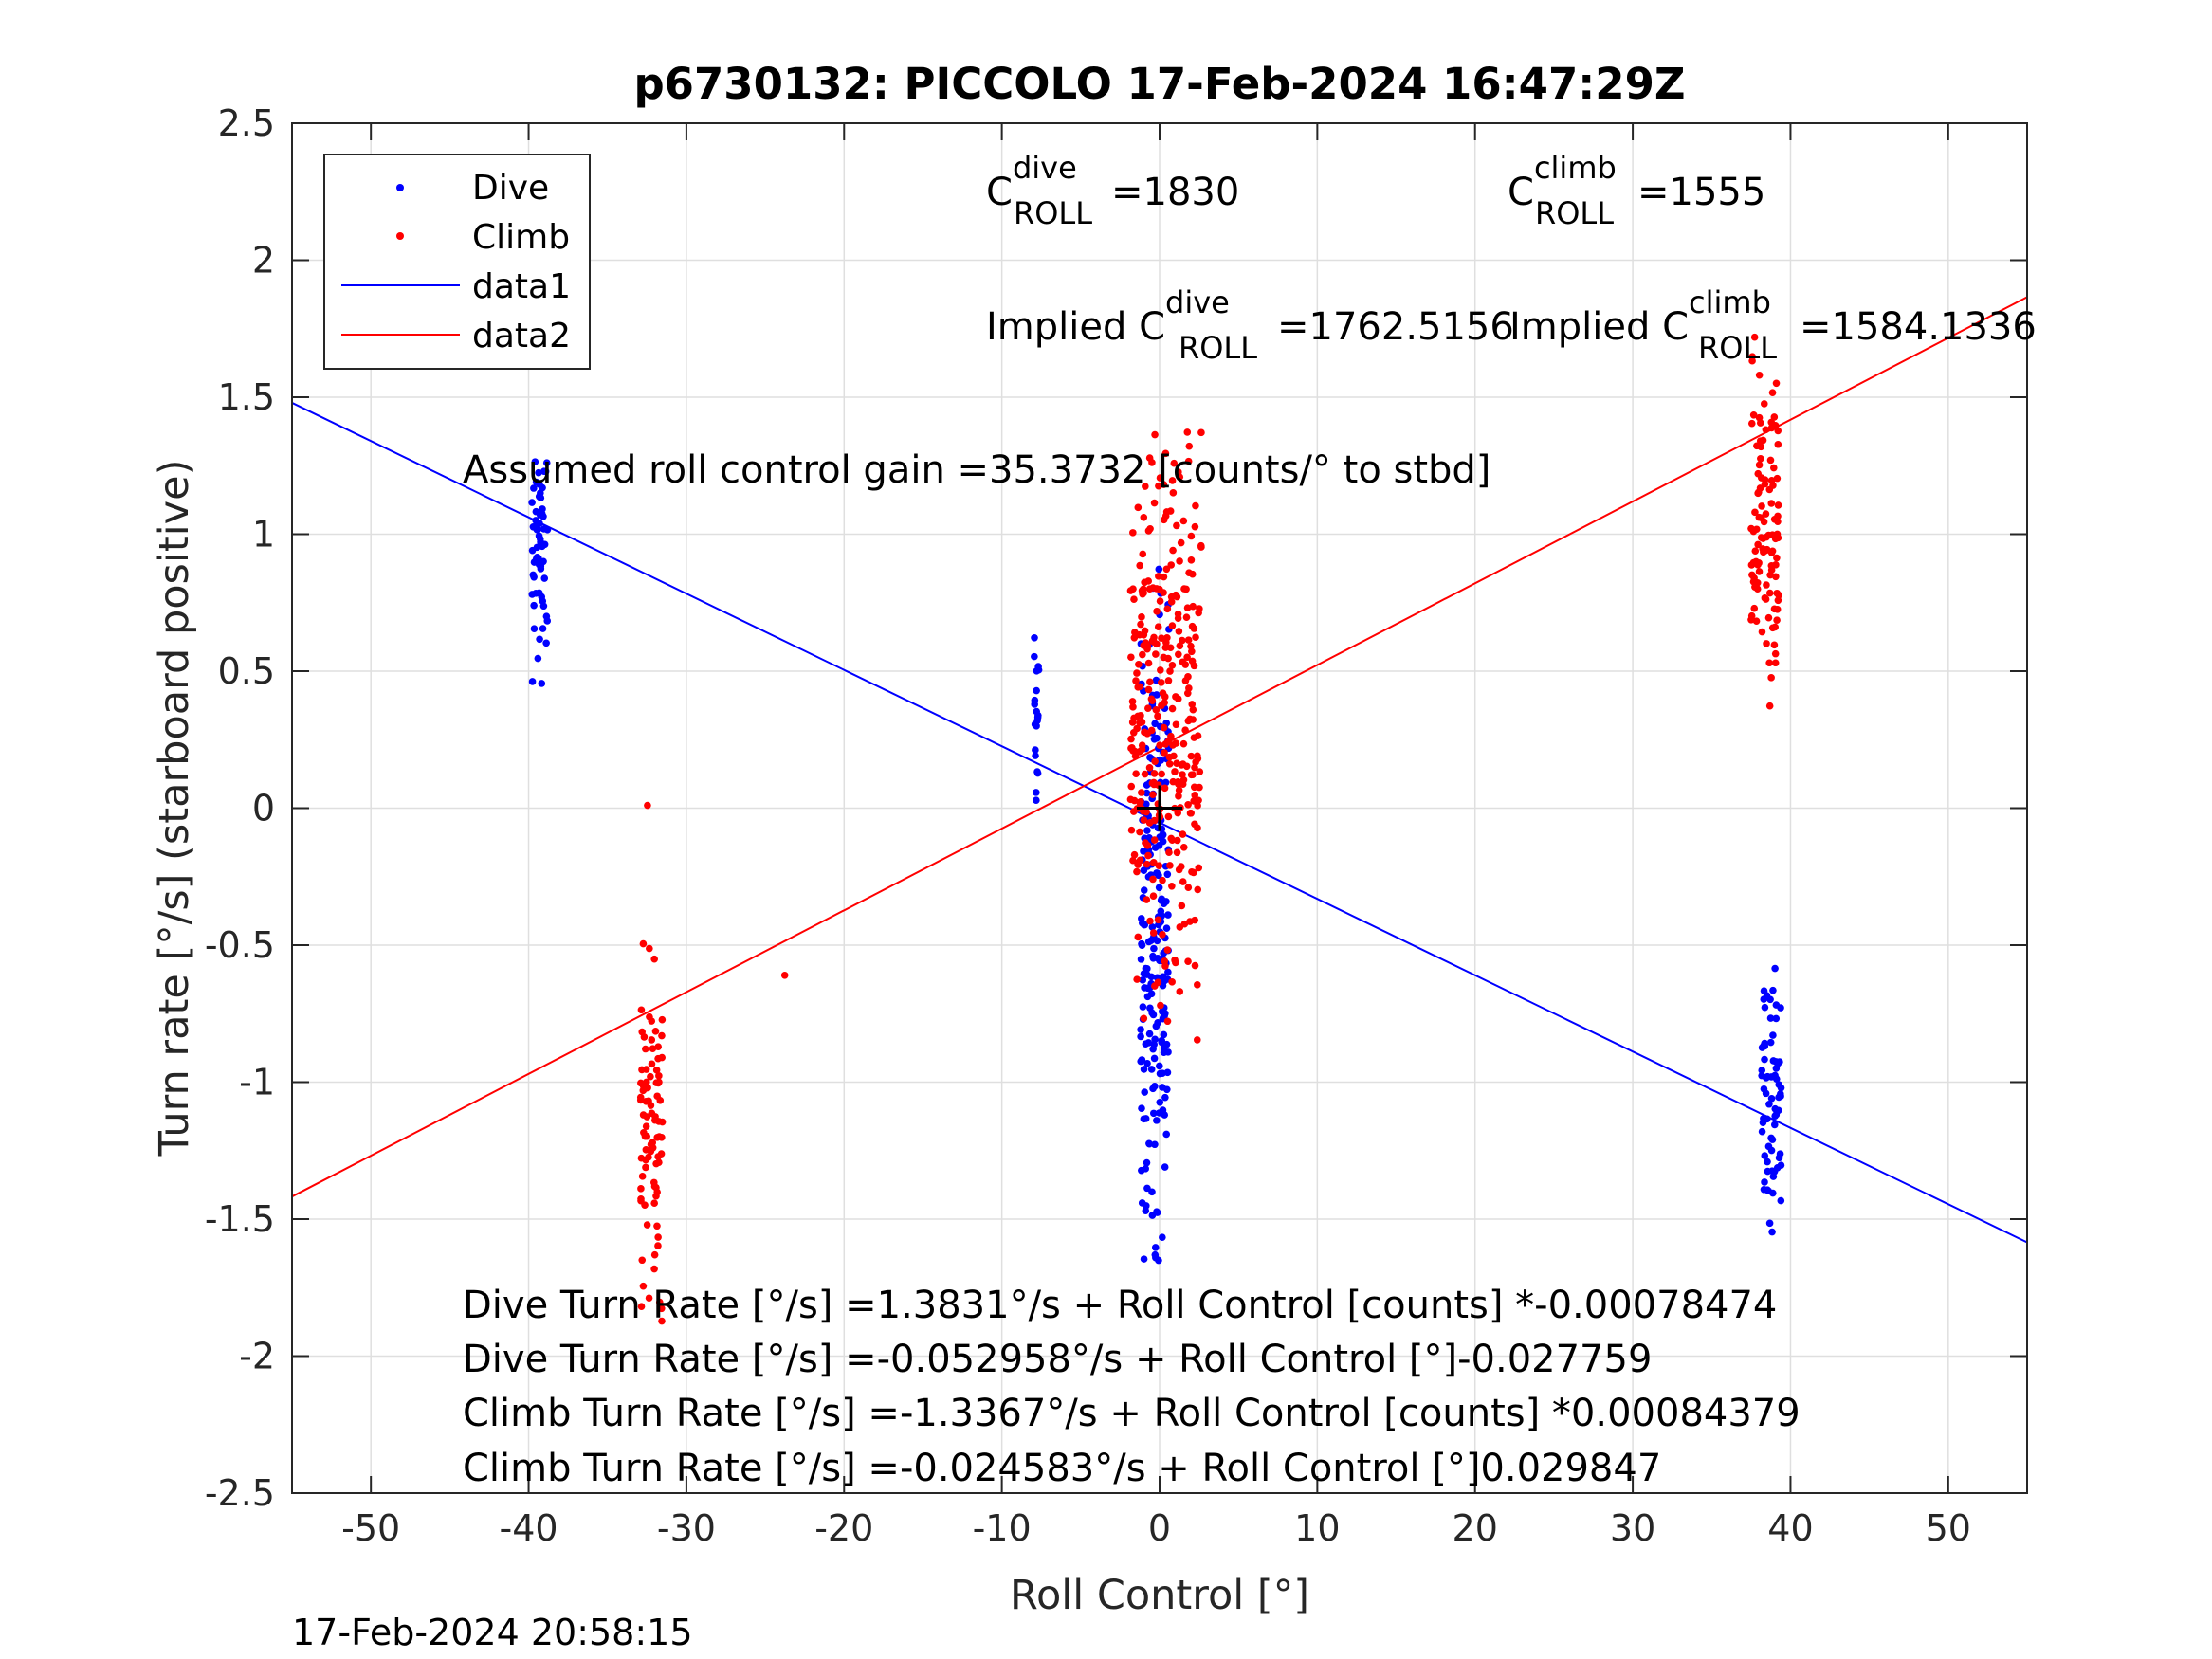  I want to click on timestamp: 17-Feb-2024 20:58:15, so click(492, 1632).